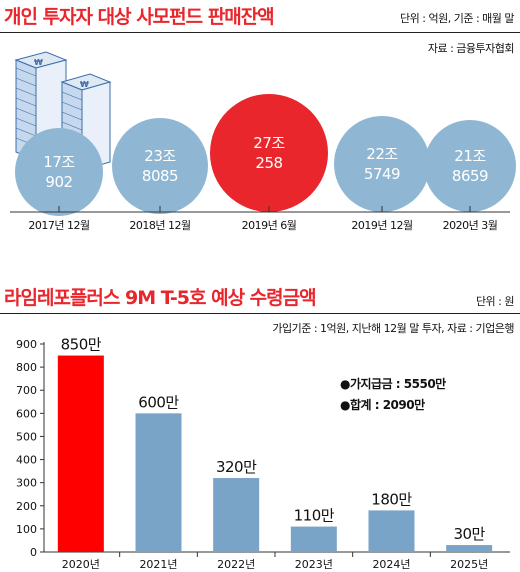 The width and height of the screenshot is (520, 572). What do you see at coordinates (314, 516) in the screenshot?
I see `bar-value-label: 110만` at bounding box center [314, 516].